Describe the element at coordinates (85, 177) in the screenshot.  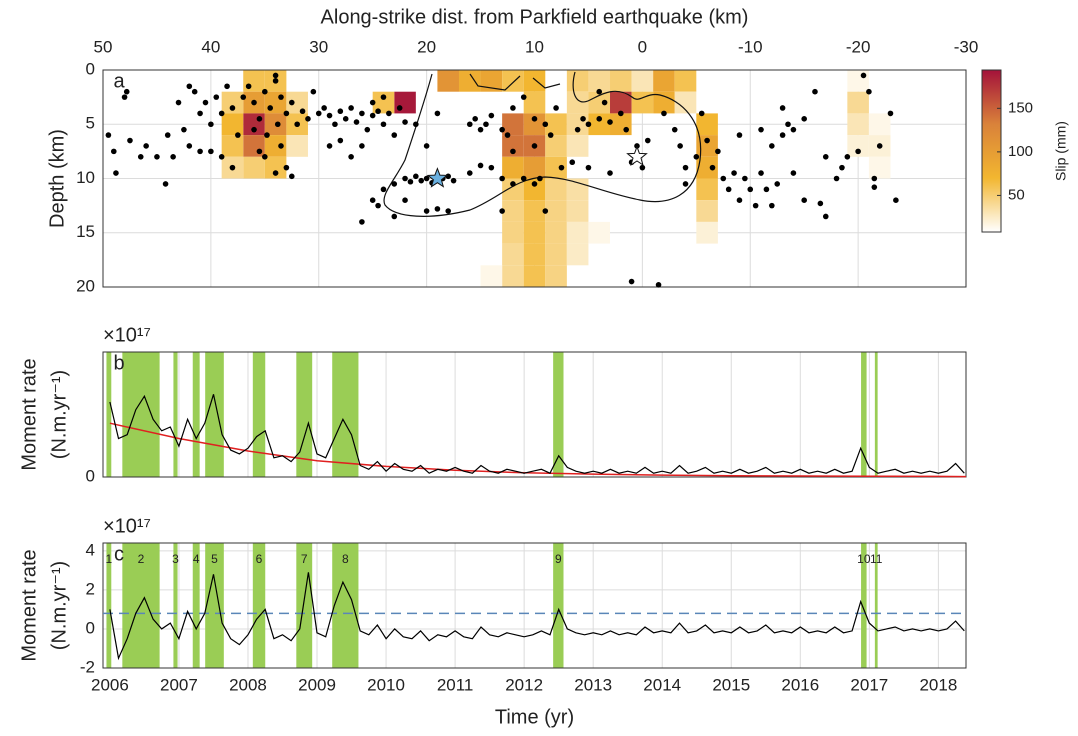
I see `y-tick-label: 10` at that location.